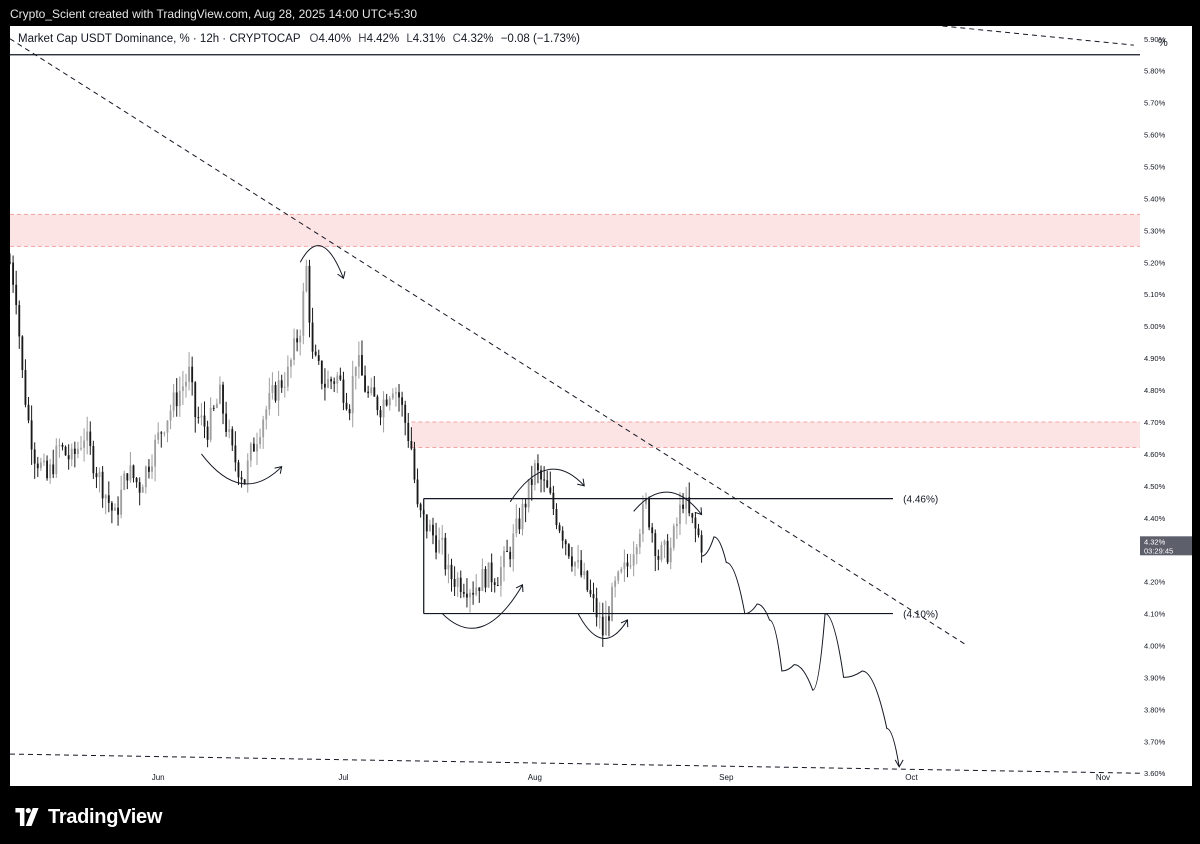  I want to click on y-axis-tick-label: 5.40%, so click(1155, 198).